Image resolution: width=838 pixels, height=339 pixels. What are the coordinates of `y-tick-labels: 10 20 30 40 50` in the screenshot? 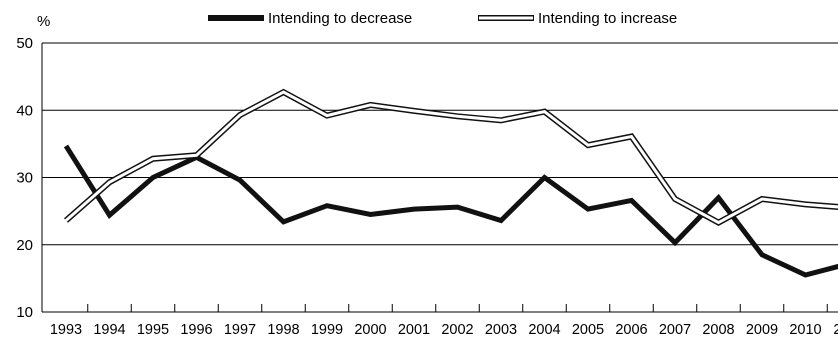 It's located at (24, 178).